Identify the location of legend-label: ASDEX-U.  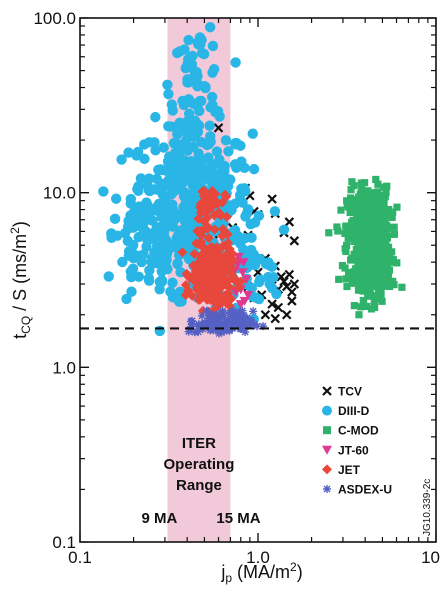
(365, 490).